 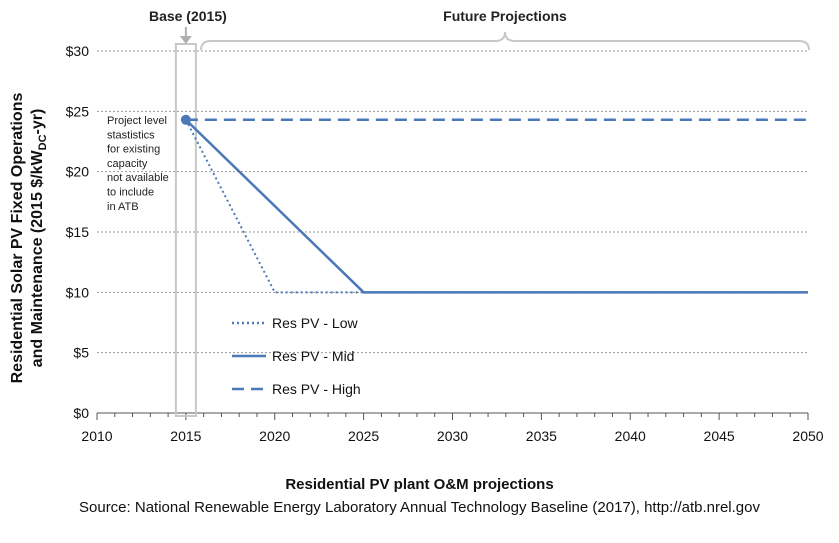 I want to click on legend-label: Res PV - Mid, so click(x=313, y=356).